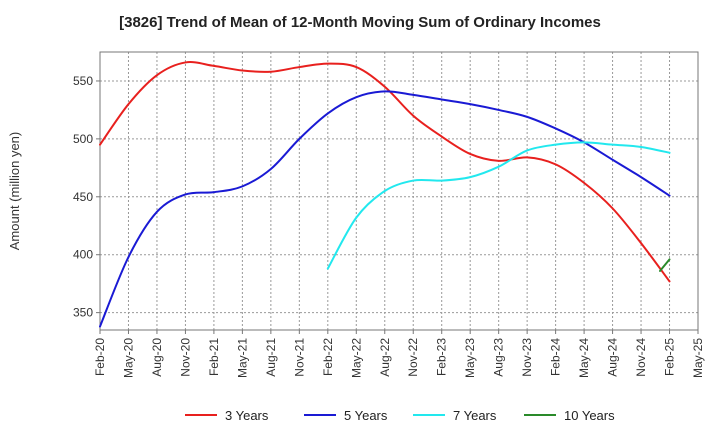  What do you see at coordinates (366, 415) in the screenshot?
I see `legend-label: 5 Years` at bounding box center [366, 415].